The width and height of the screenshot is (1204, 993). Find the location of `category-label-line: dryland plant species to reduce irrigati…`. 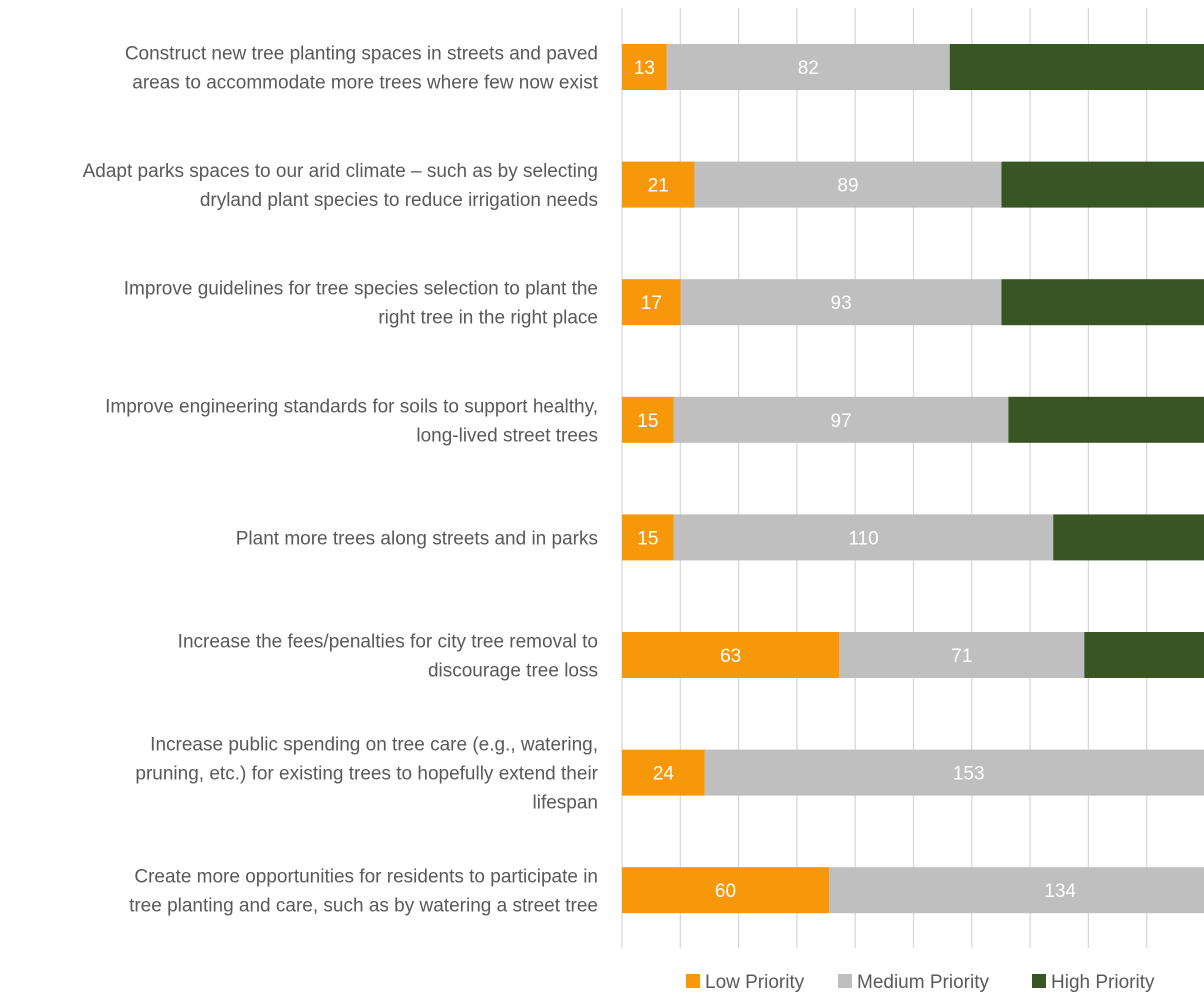

category-label-line: dryland plant species to reduce irrigati… is located at coordinates (399, 200).